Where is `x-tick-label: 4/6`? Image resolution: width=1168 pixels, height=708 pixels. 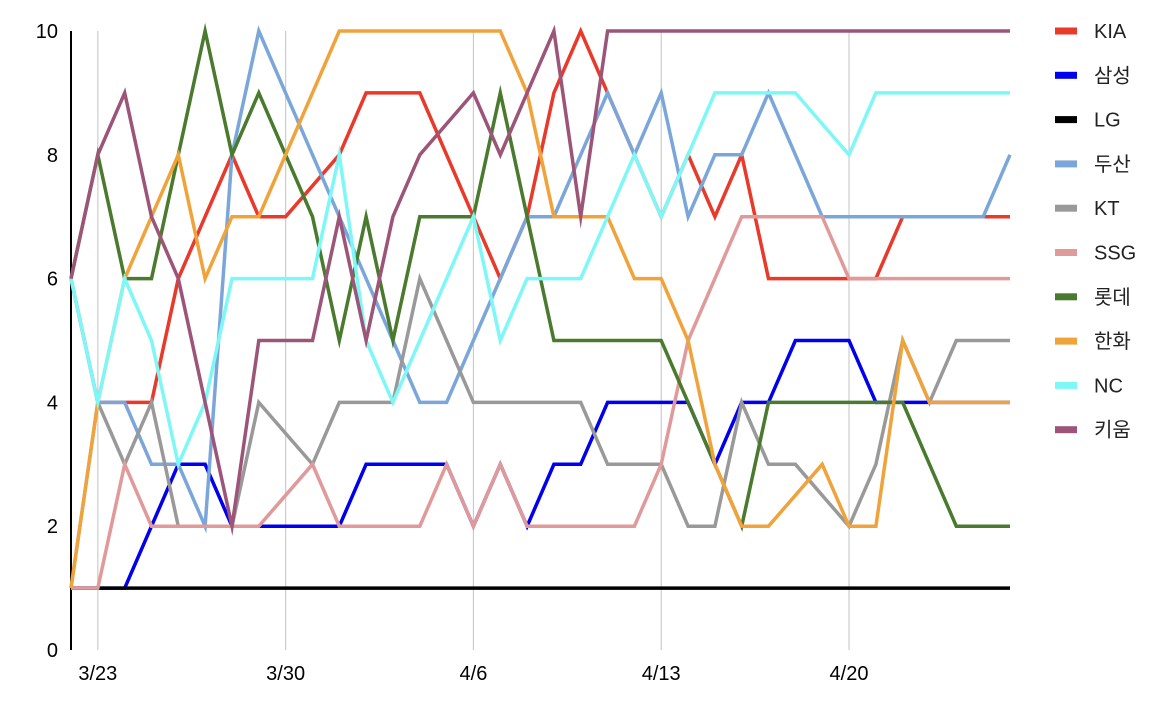
x-tick-label: 4/6 is located at coordinates (474, 674).